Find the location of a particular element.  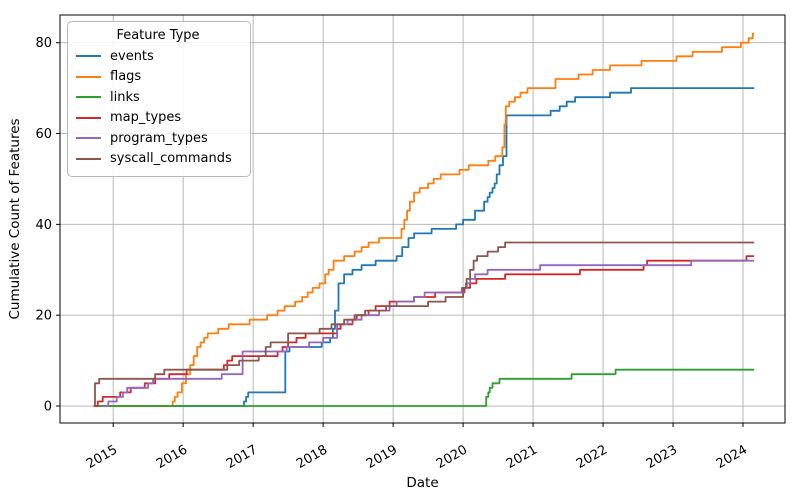

x-tick-label-2023: 2023 is located at coordinates (662, 457).